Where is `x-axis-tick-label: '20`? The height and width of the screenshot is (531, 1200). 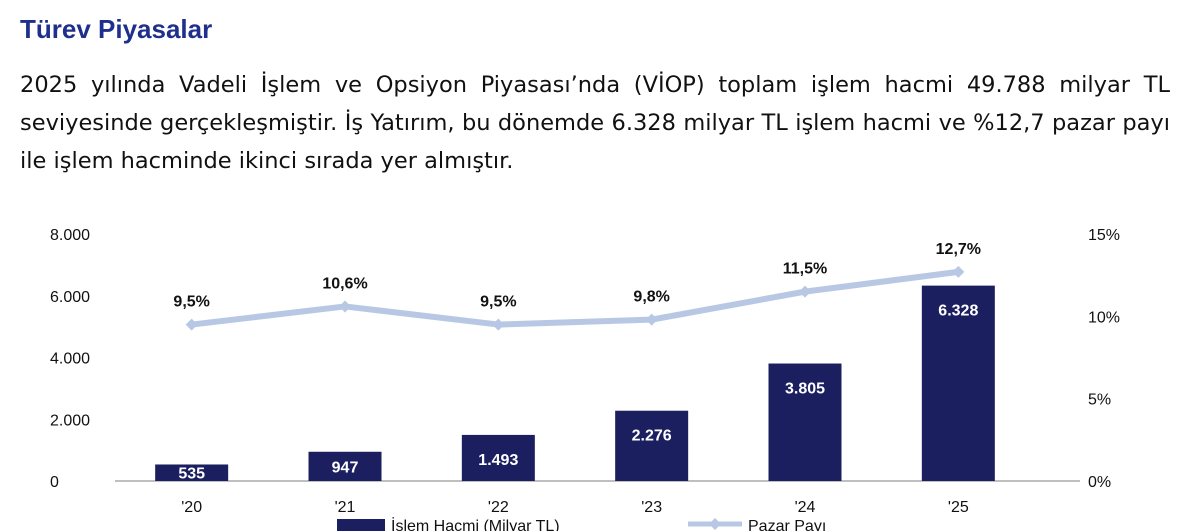 x-axis-tick-label: '20 is located at coordinates (191, 507).